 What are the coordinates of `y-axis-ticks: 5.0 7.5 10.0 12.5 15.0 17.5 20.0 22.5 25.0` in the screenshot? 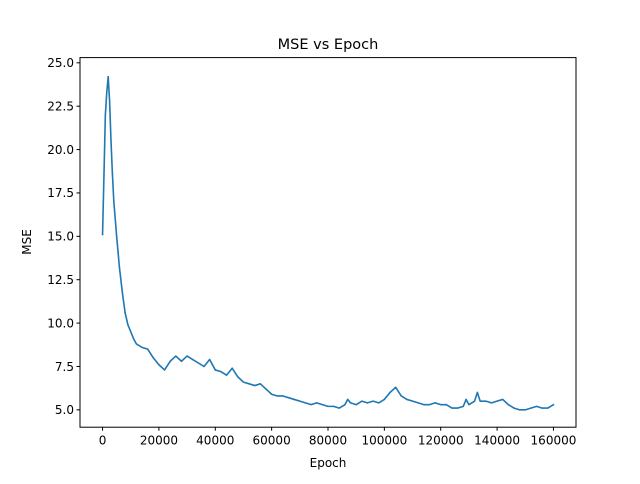 It's located at (63, 236).